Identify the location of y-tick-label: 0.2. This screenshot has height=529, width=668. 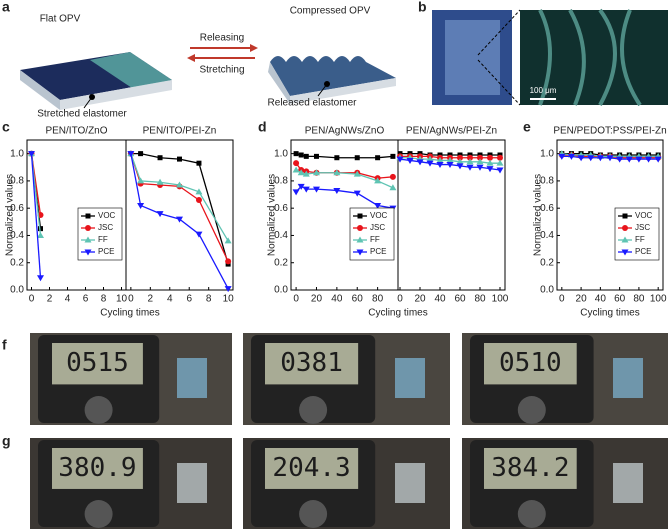
(17, 262).